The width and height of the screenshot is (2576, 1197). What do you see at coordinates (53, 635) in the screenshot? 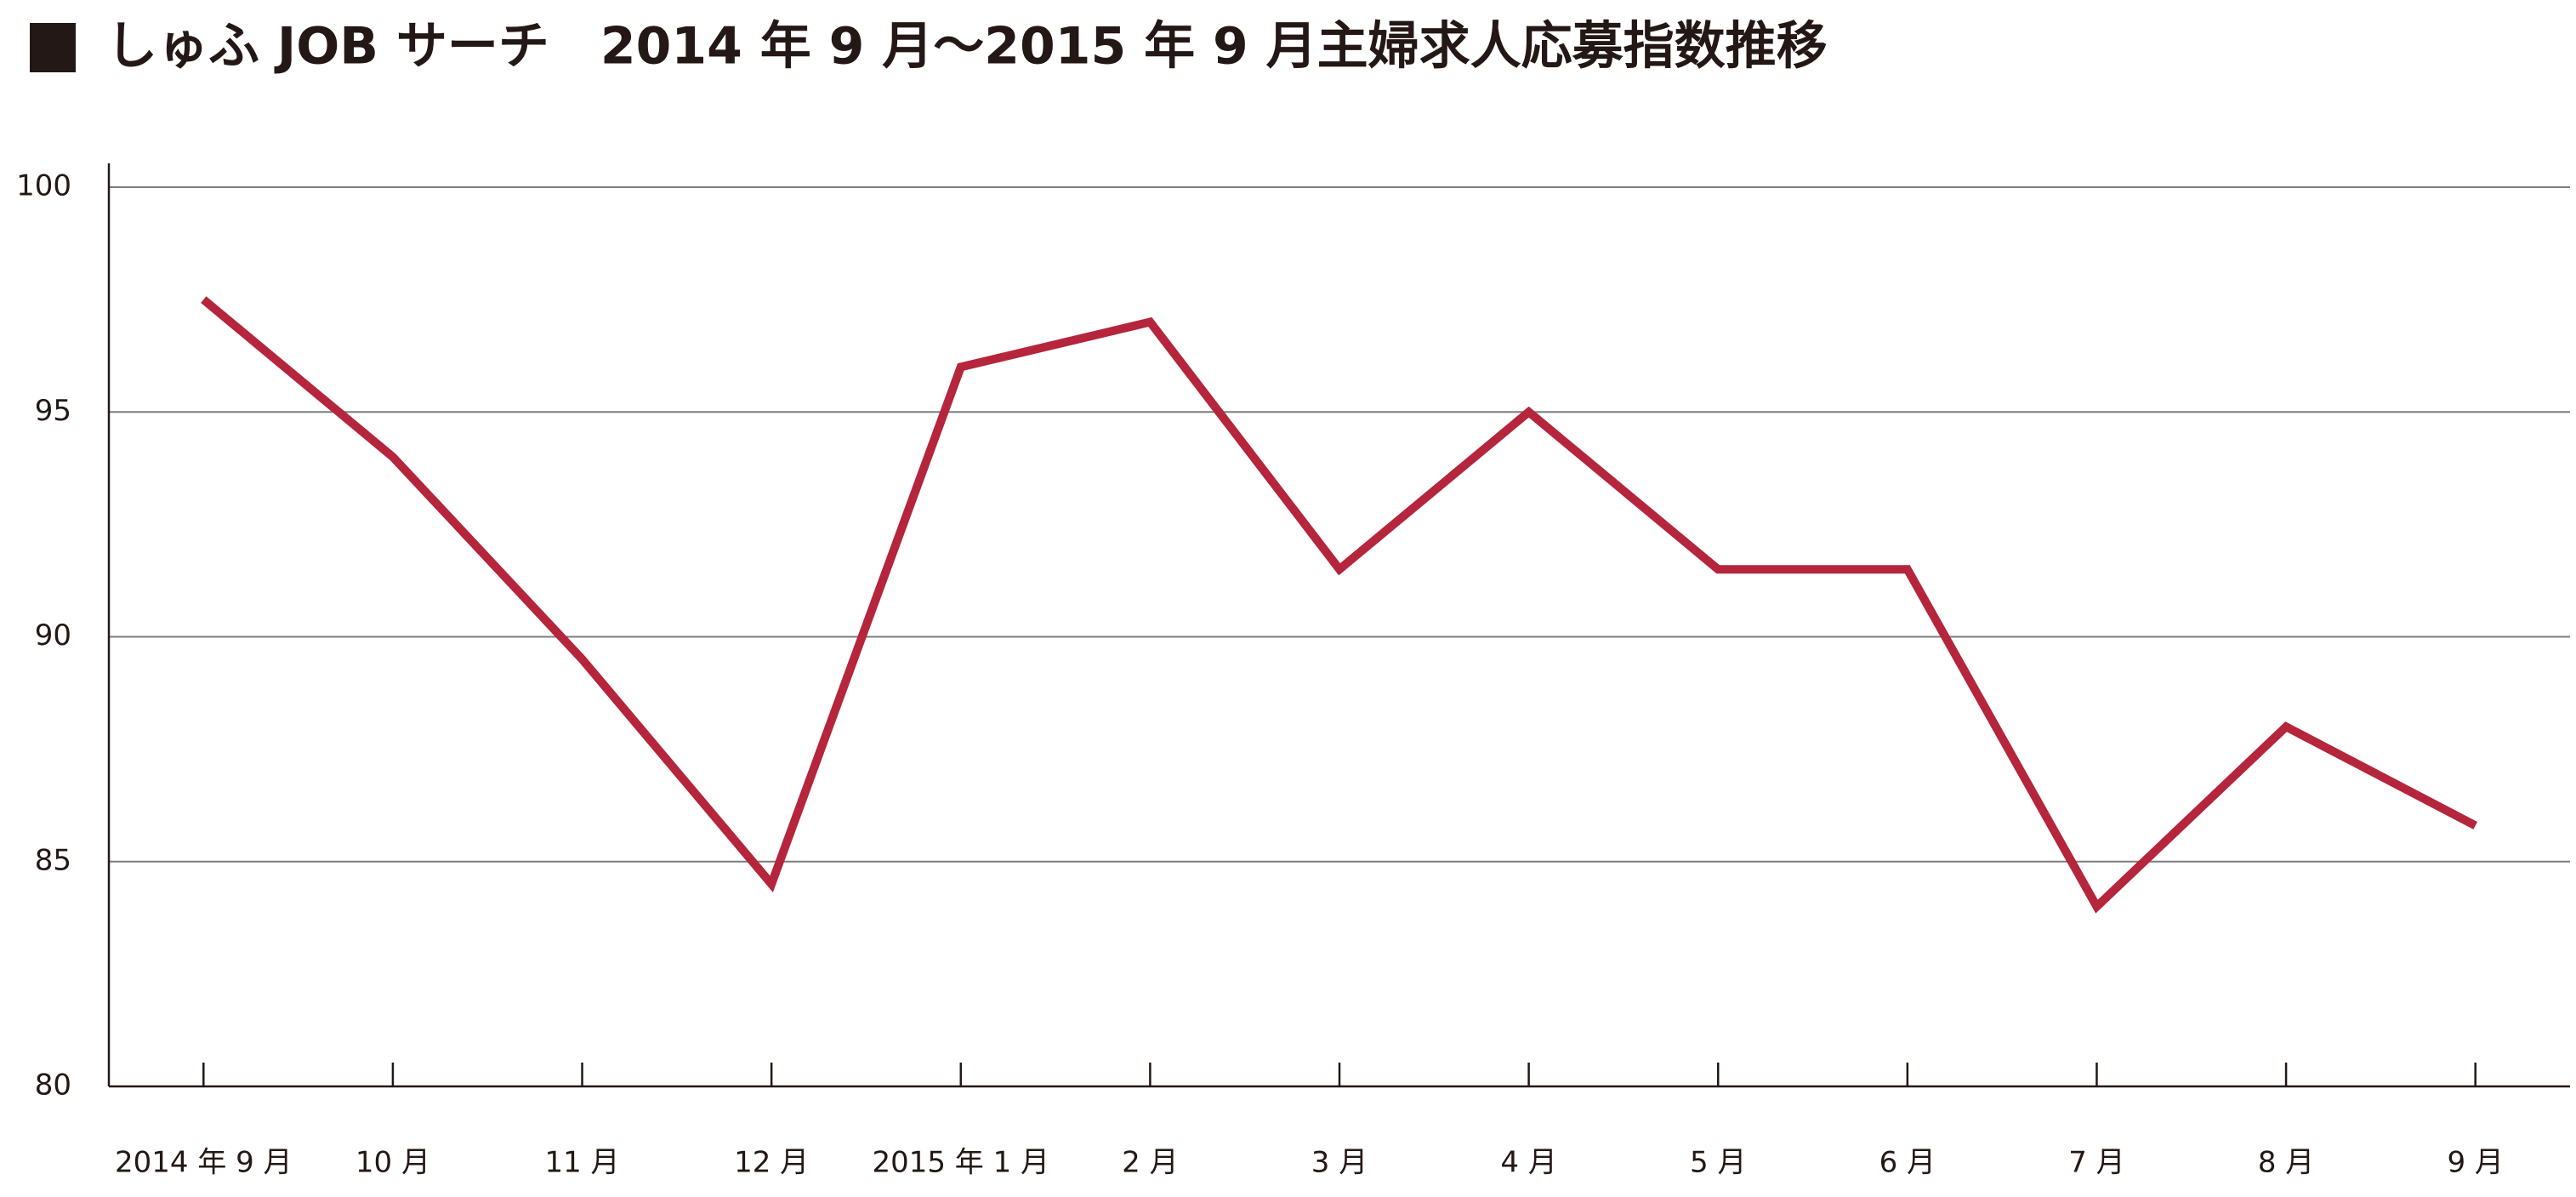
I see `y-tick-label: 90` at bounding box center [53, 635].